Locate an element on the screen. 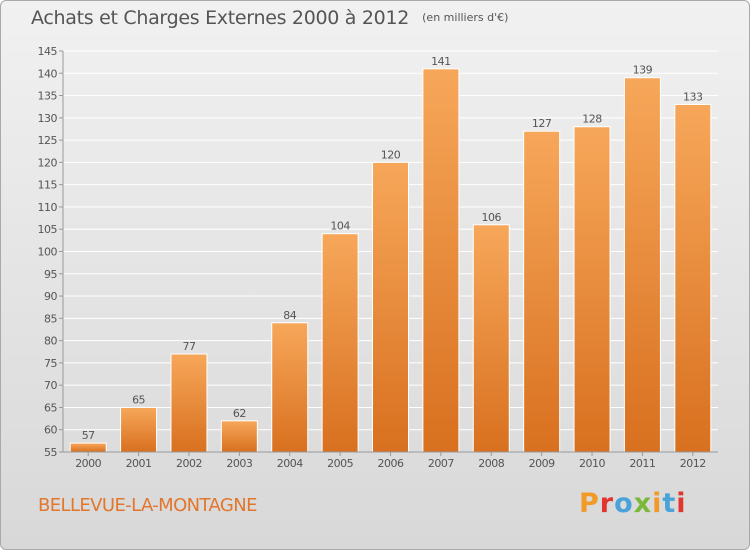  x-tick-label: 2006 is located at coordinates (391, 463).